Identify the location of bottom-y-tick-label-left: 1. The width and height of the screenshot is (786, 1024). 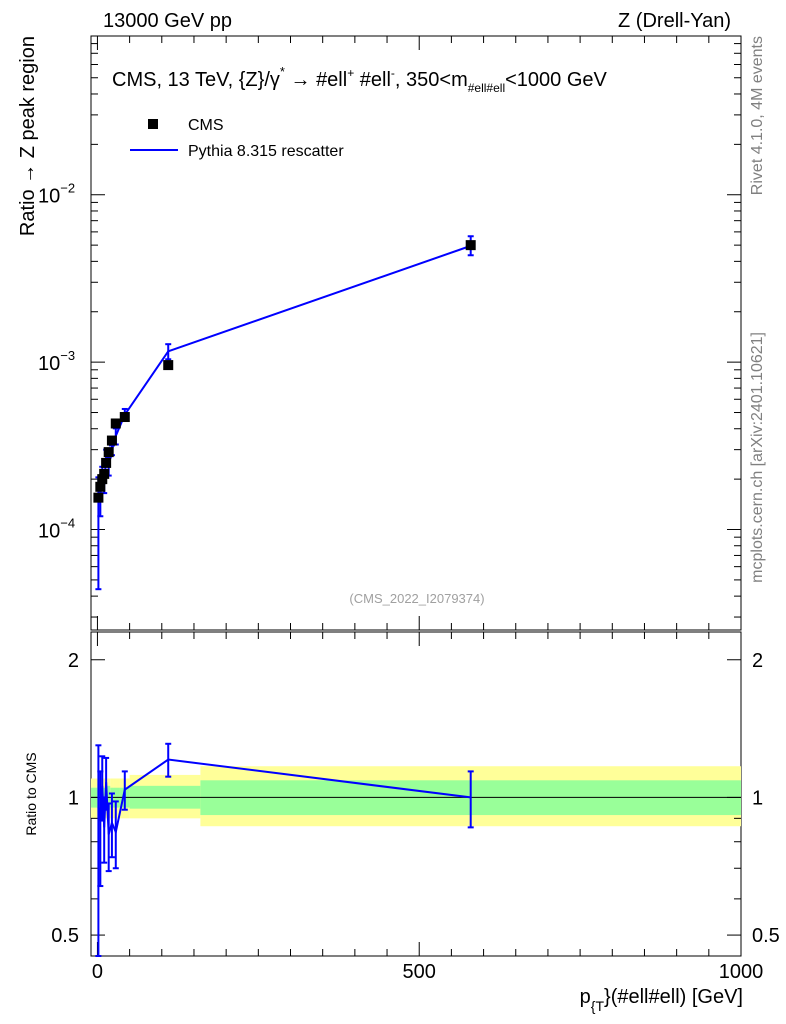
(73, 798).